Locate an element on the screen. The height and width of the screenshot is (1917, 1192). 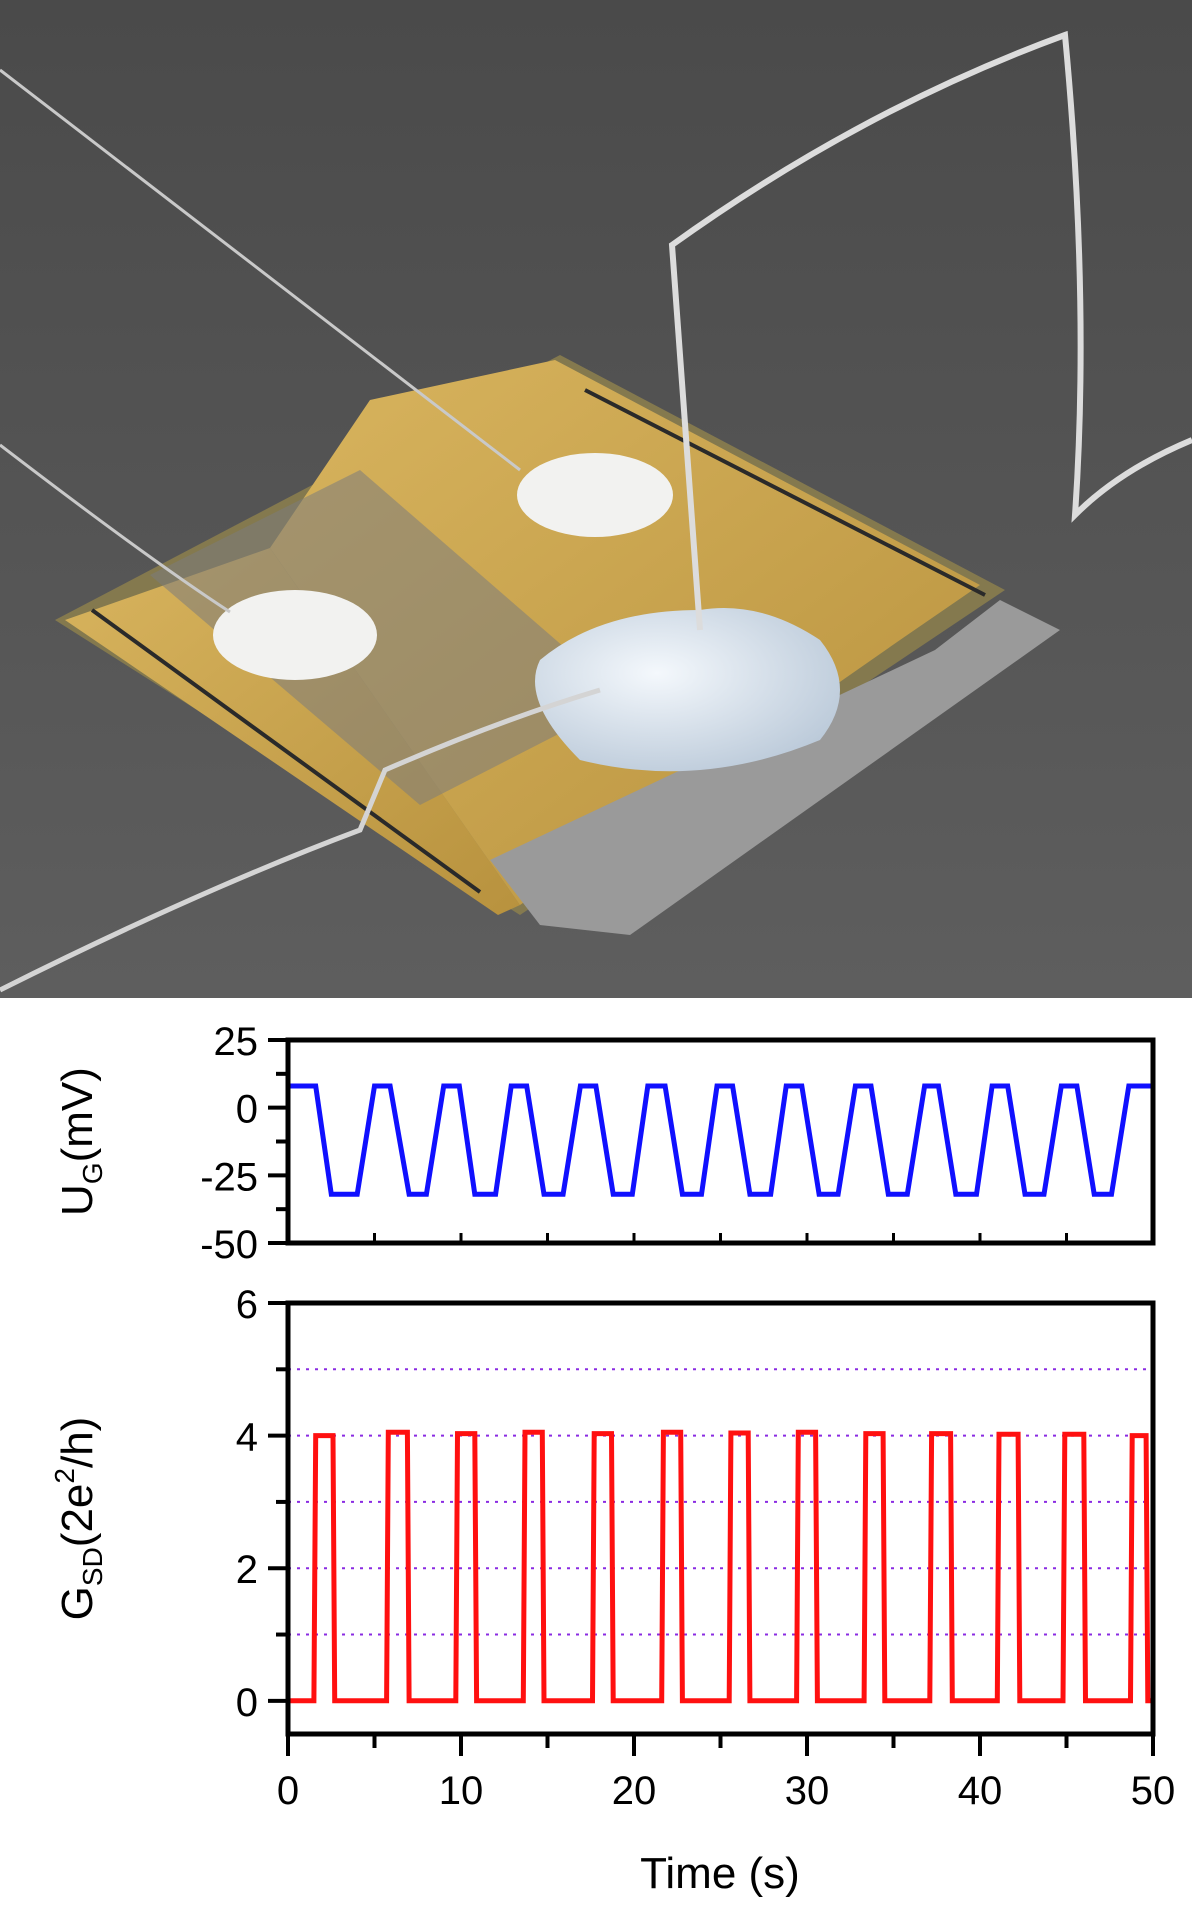
electrode-edge-right is located at coordinates (785, 492).